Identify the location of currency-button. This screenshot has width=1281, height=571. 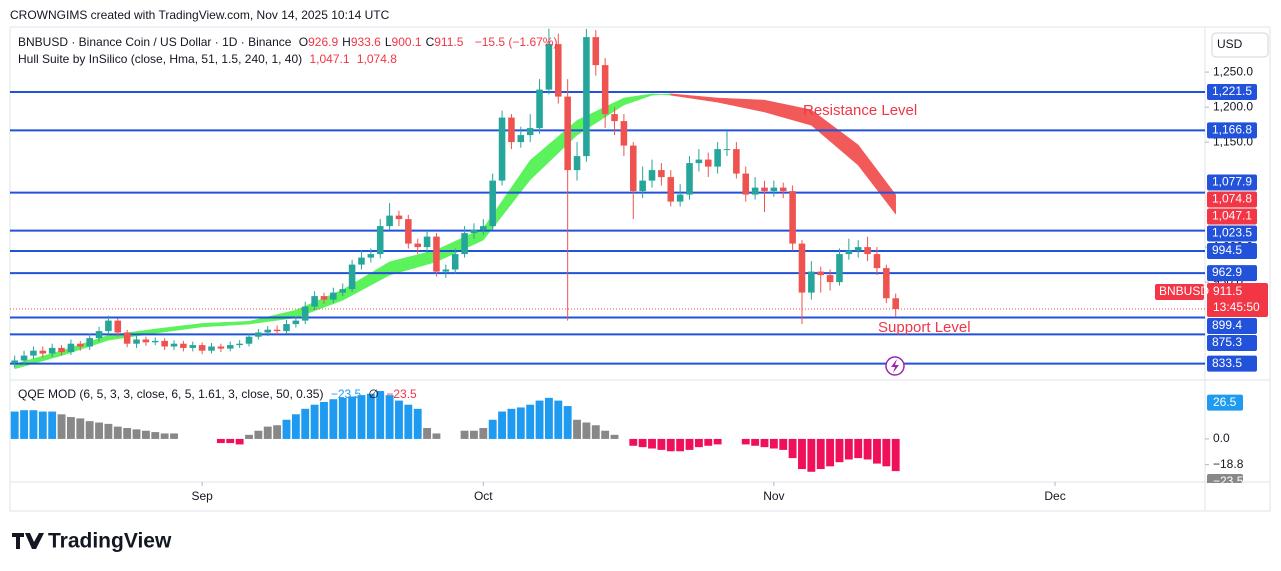
(1240, 45).